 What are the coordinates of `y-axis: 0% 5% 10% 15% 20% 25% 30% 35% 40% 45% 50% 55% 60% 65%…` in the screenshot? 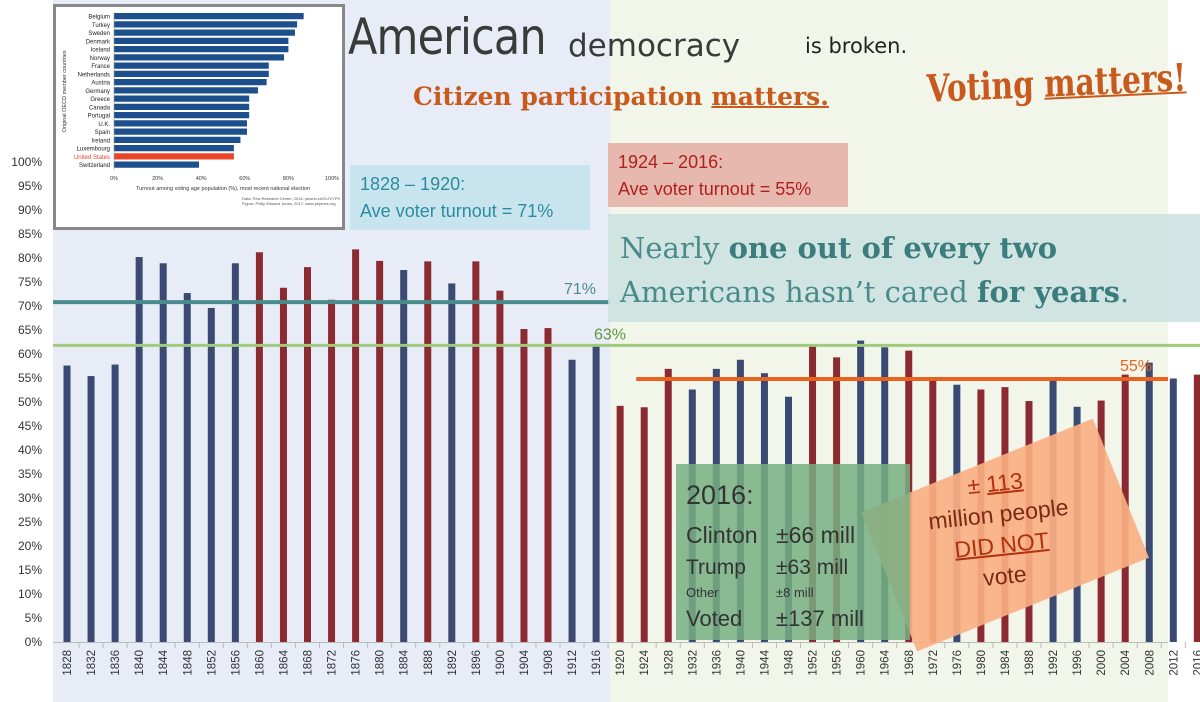 It's located at (26, 402).